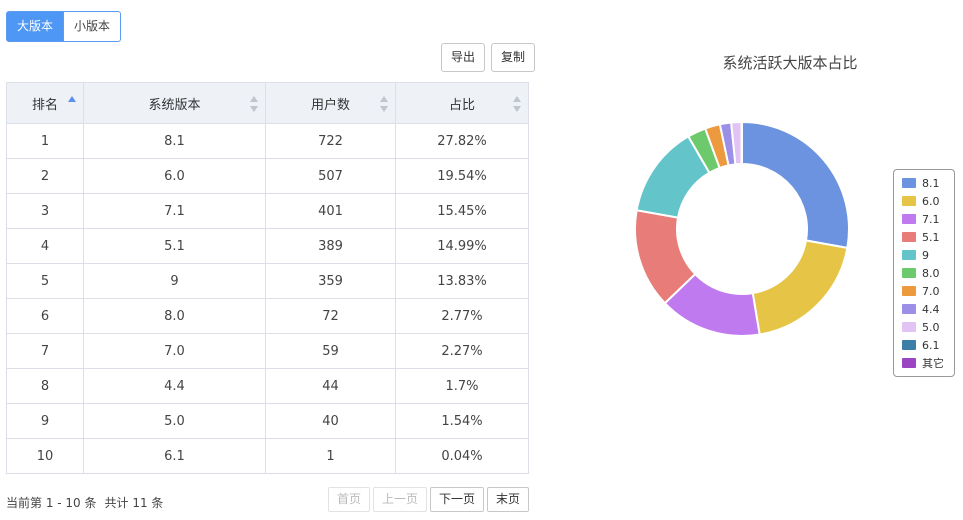 This screenshot has height=520, width=963. Describe the element at coordinates (330, 103) in the screenshot. I see `column-header-users: 用户数` at that location.